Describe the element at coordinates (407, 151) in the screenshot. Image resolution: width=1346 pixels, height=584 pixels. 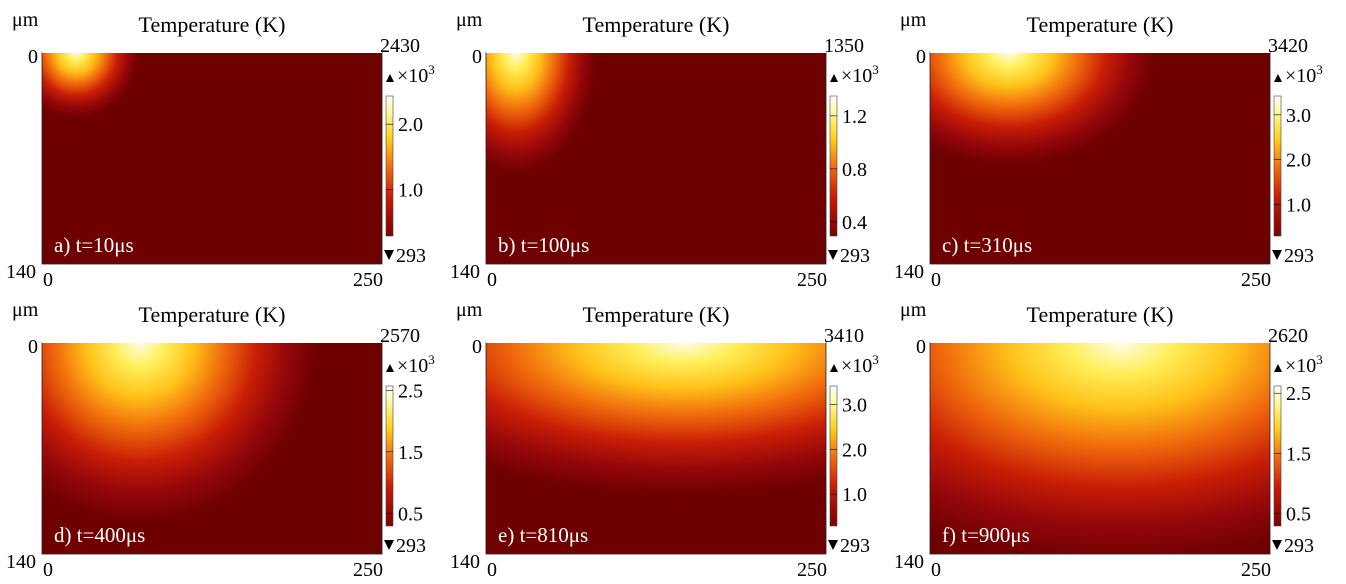
I see `colorbar: 2430 ×10³ 293 2.0 1.0` at that location.